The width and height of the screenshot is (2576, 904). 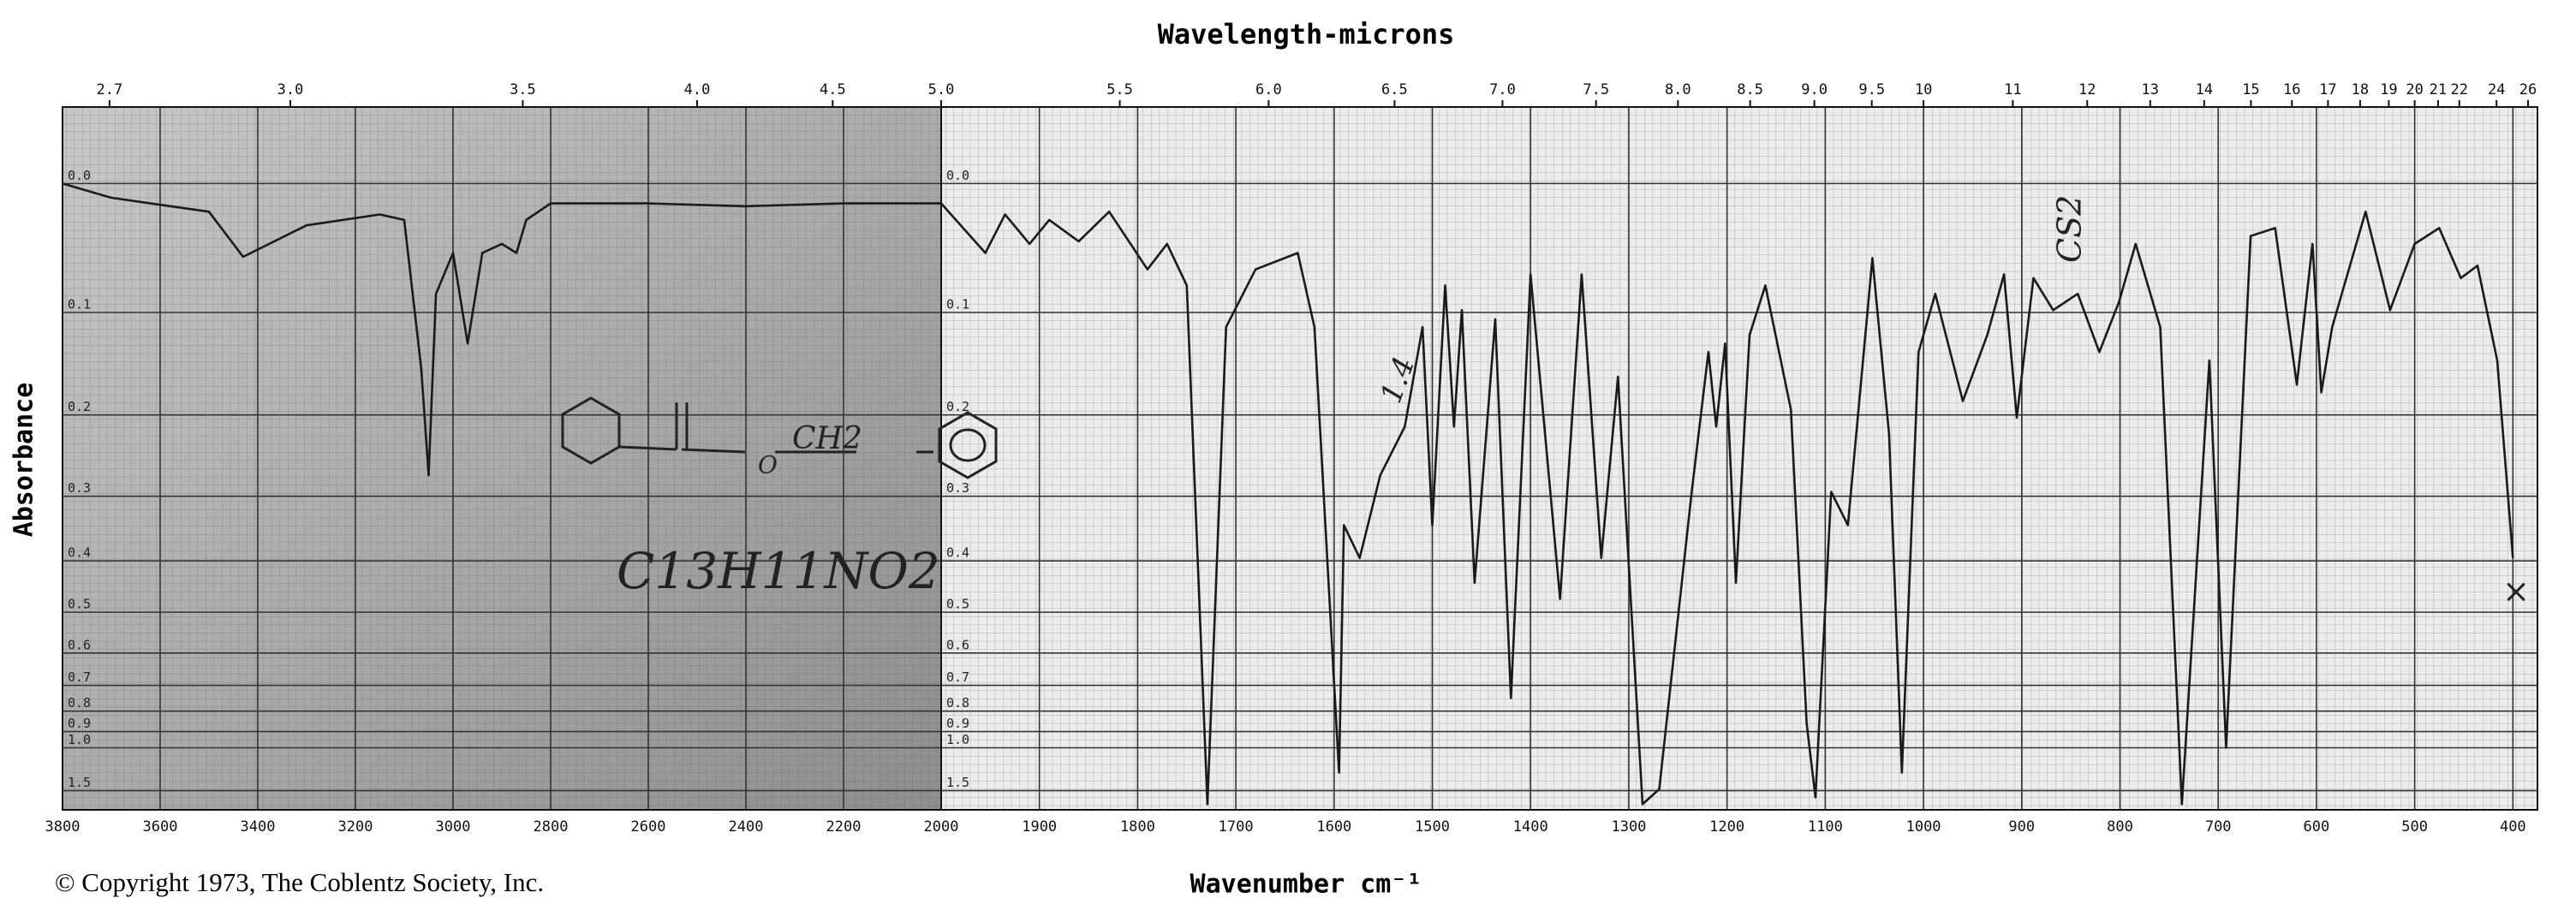 I want to click on top-tick-label: 14, so click(x=2204, y=89).